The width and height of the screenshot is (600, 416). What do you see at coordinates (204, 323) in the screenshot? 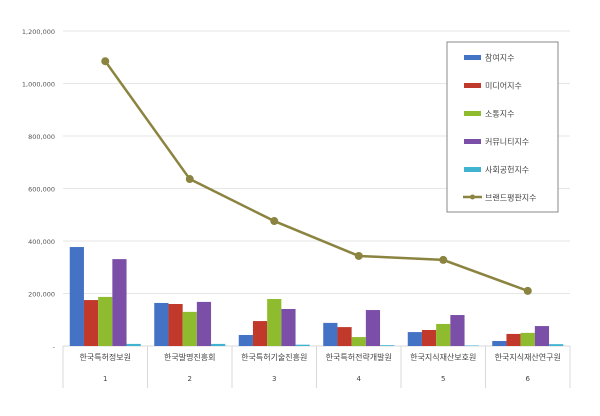
I see `bar-커뮤니티지수-2` at bounding box center [204, 323].